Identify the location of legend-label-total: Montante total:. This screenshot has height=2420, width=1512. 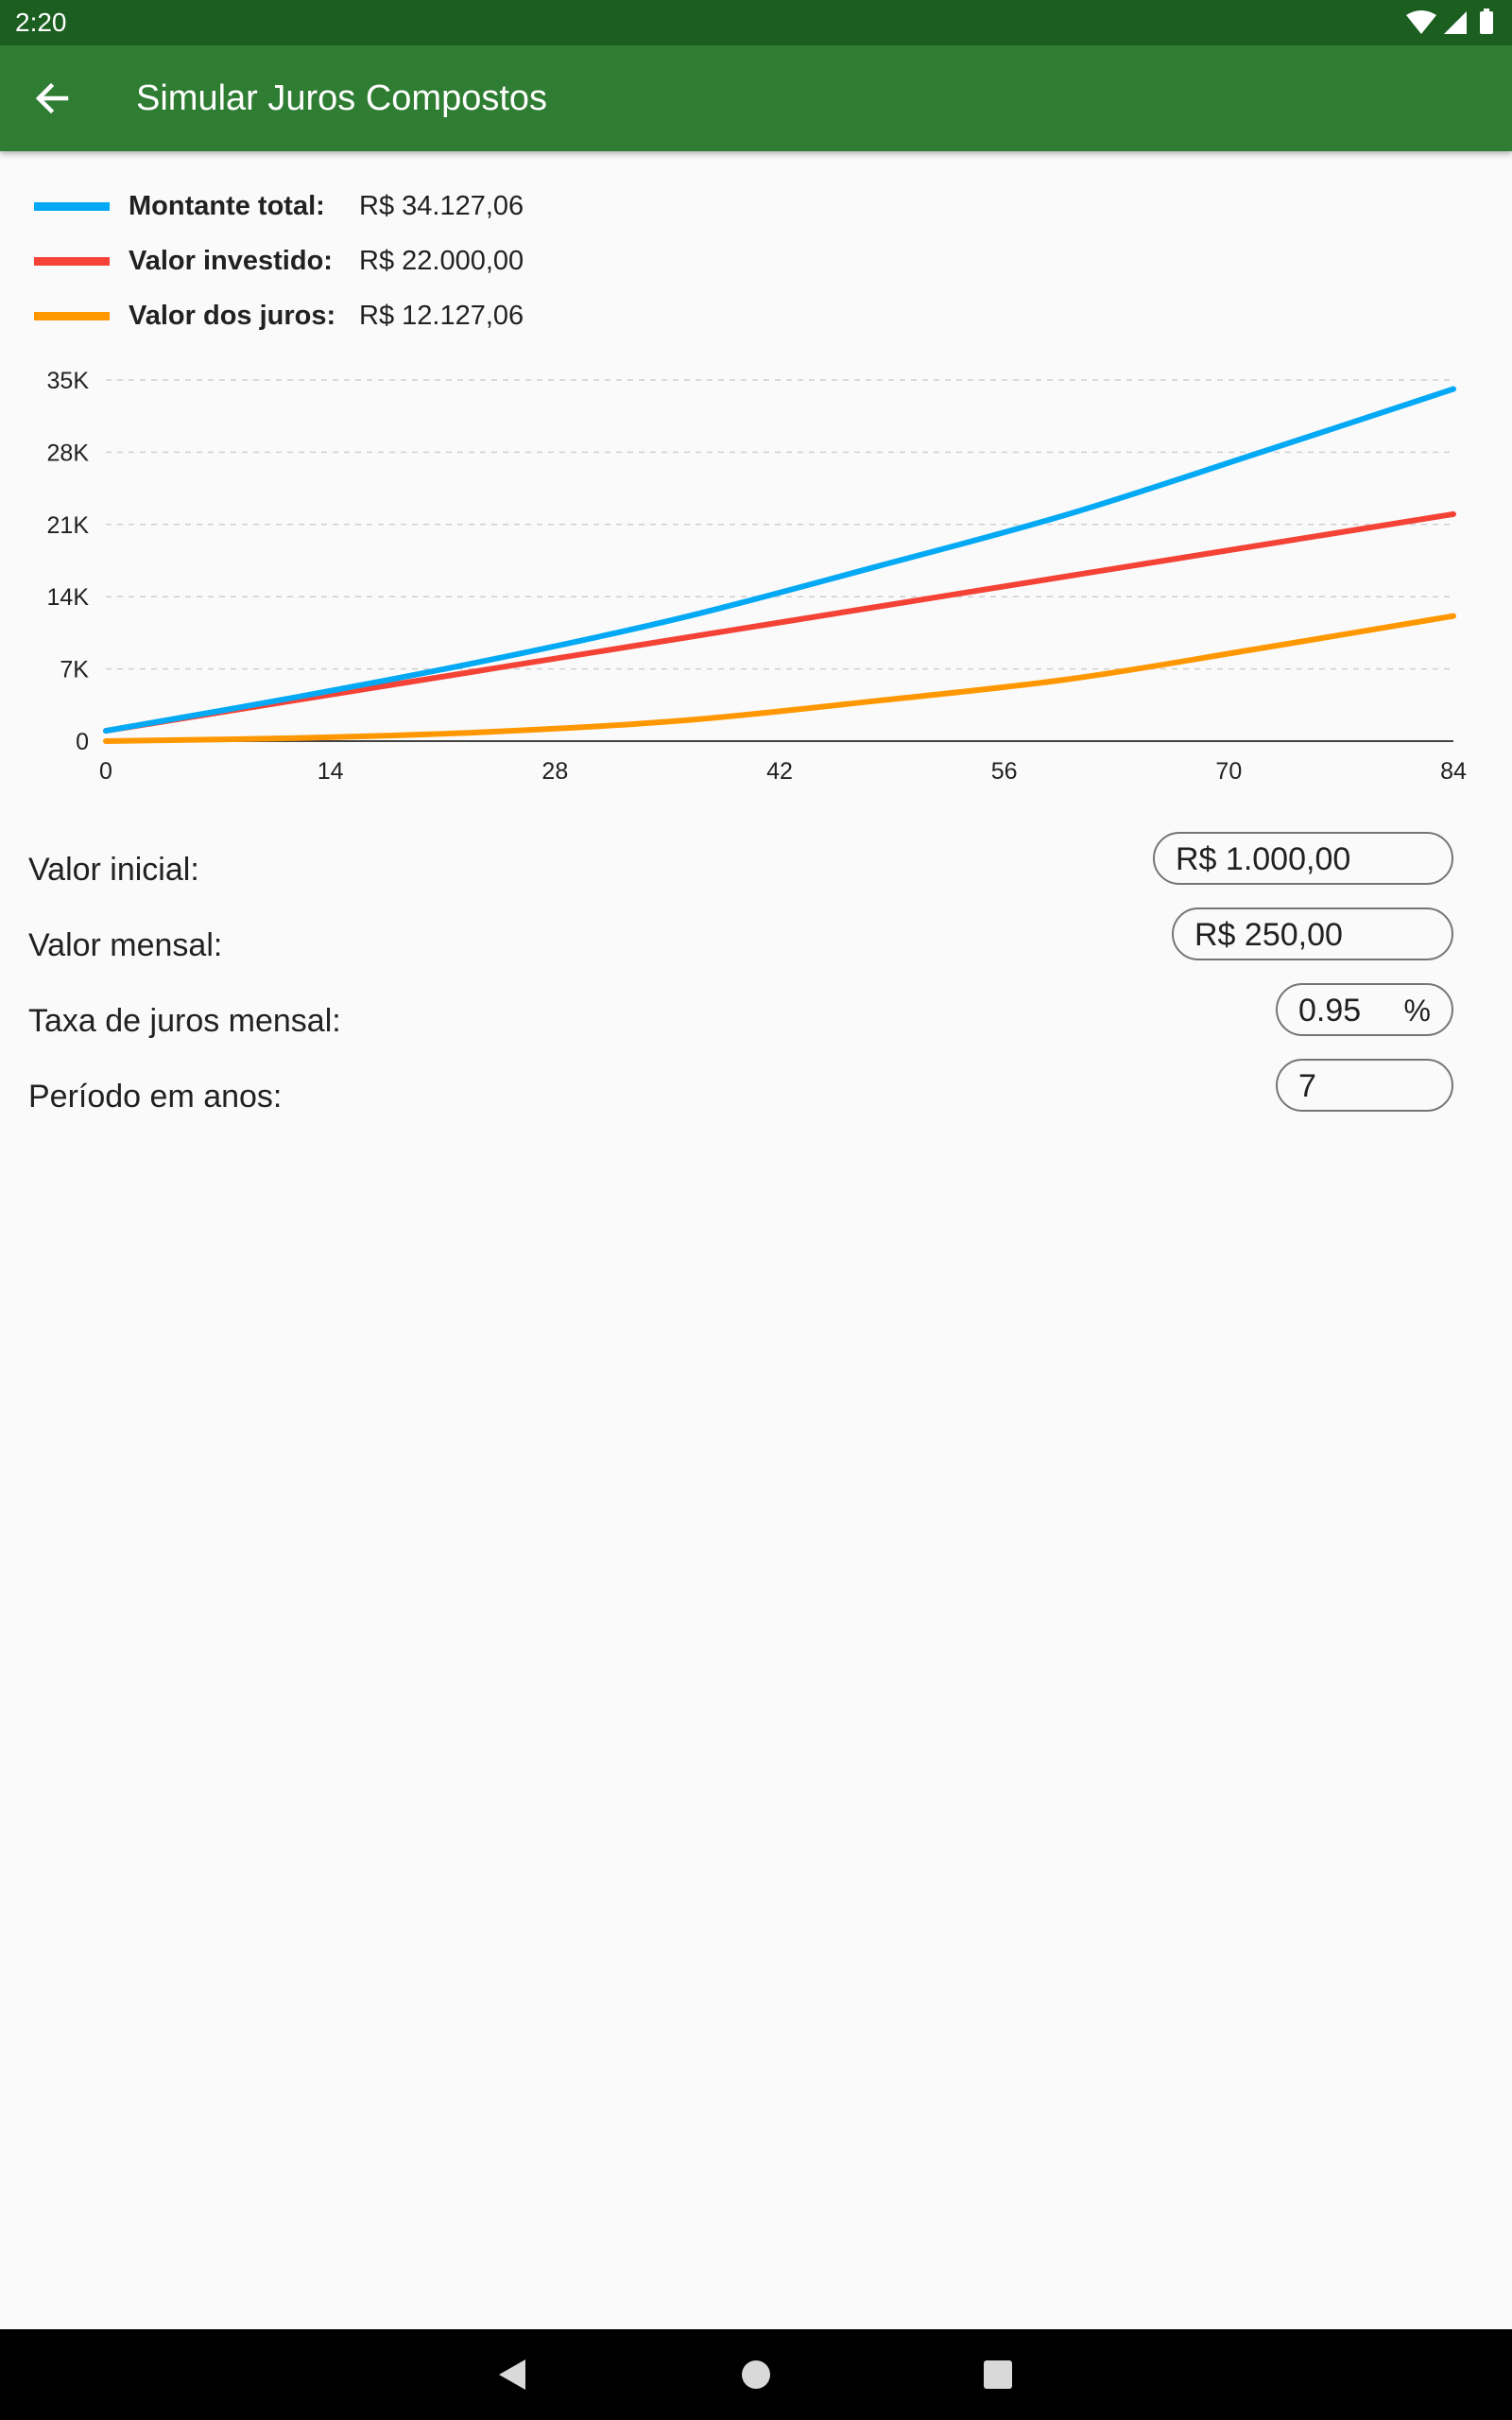
(227, 206).